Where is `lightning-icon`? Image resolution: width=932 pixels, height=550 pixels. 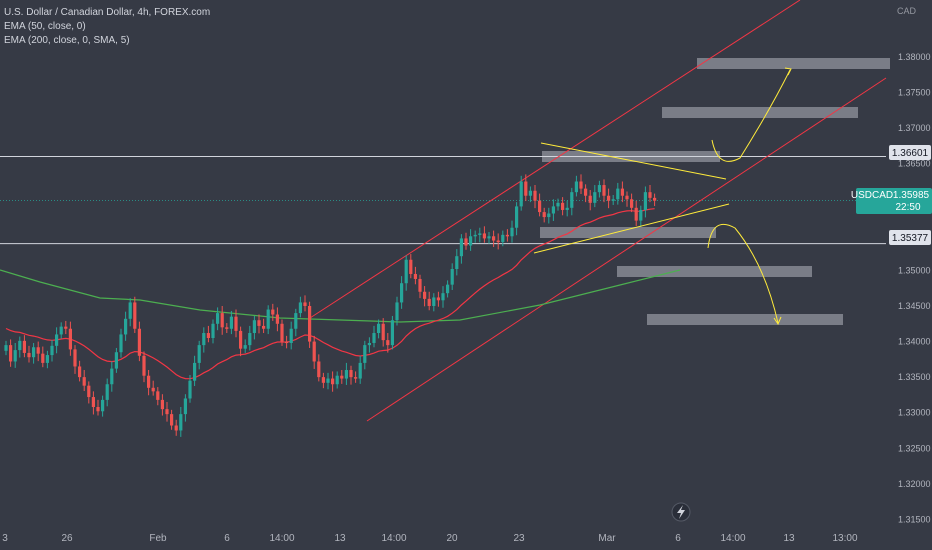
lightning-icon is located at coordinates (681, 512).